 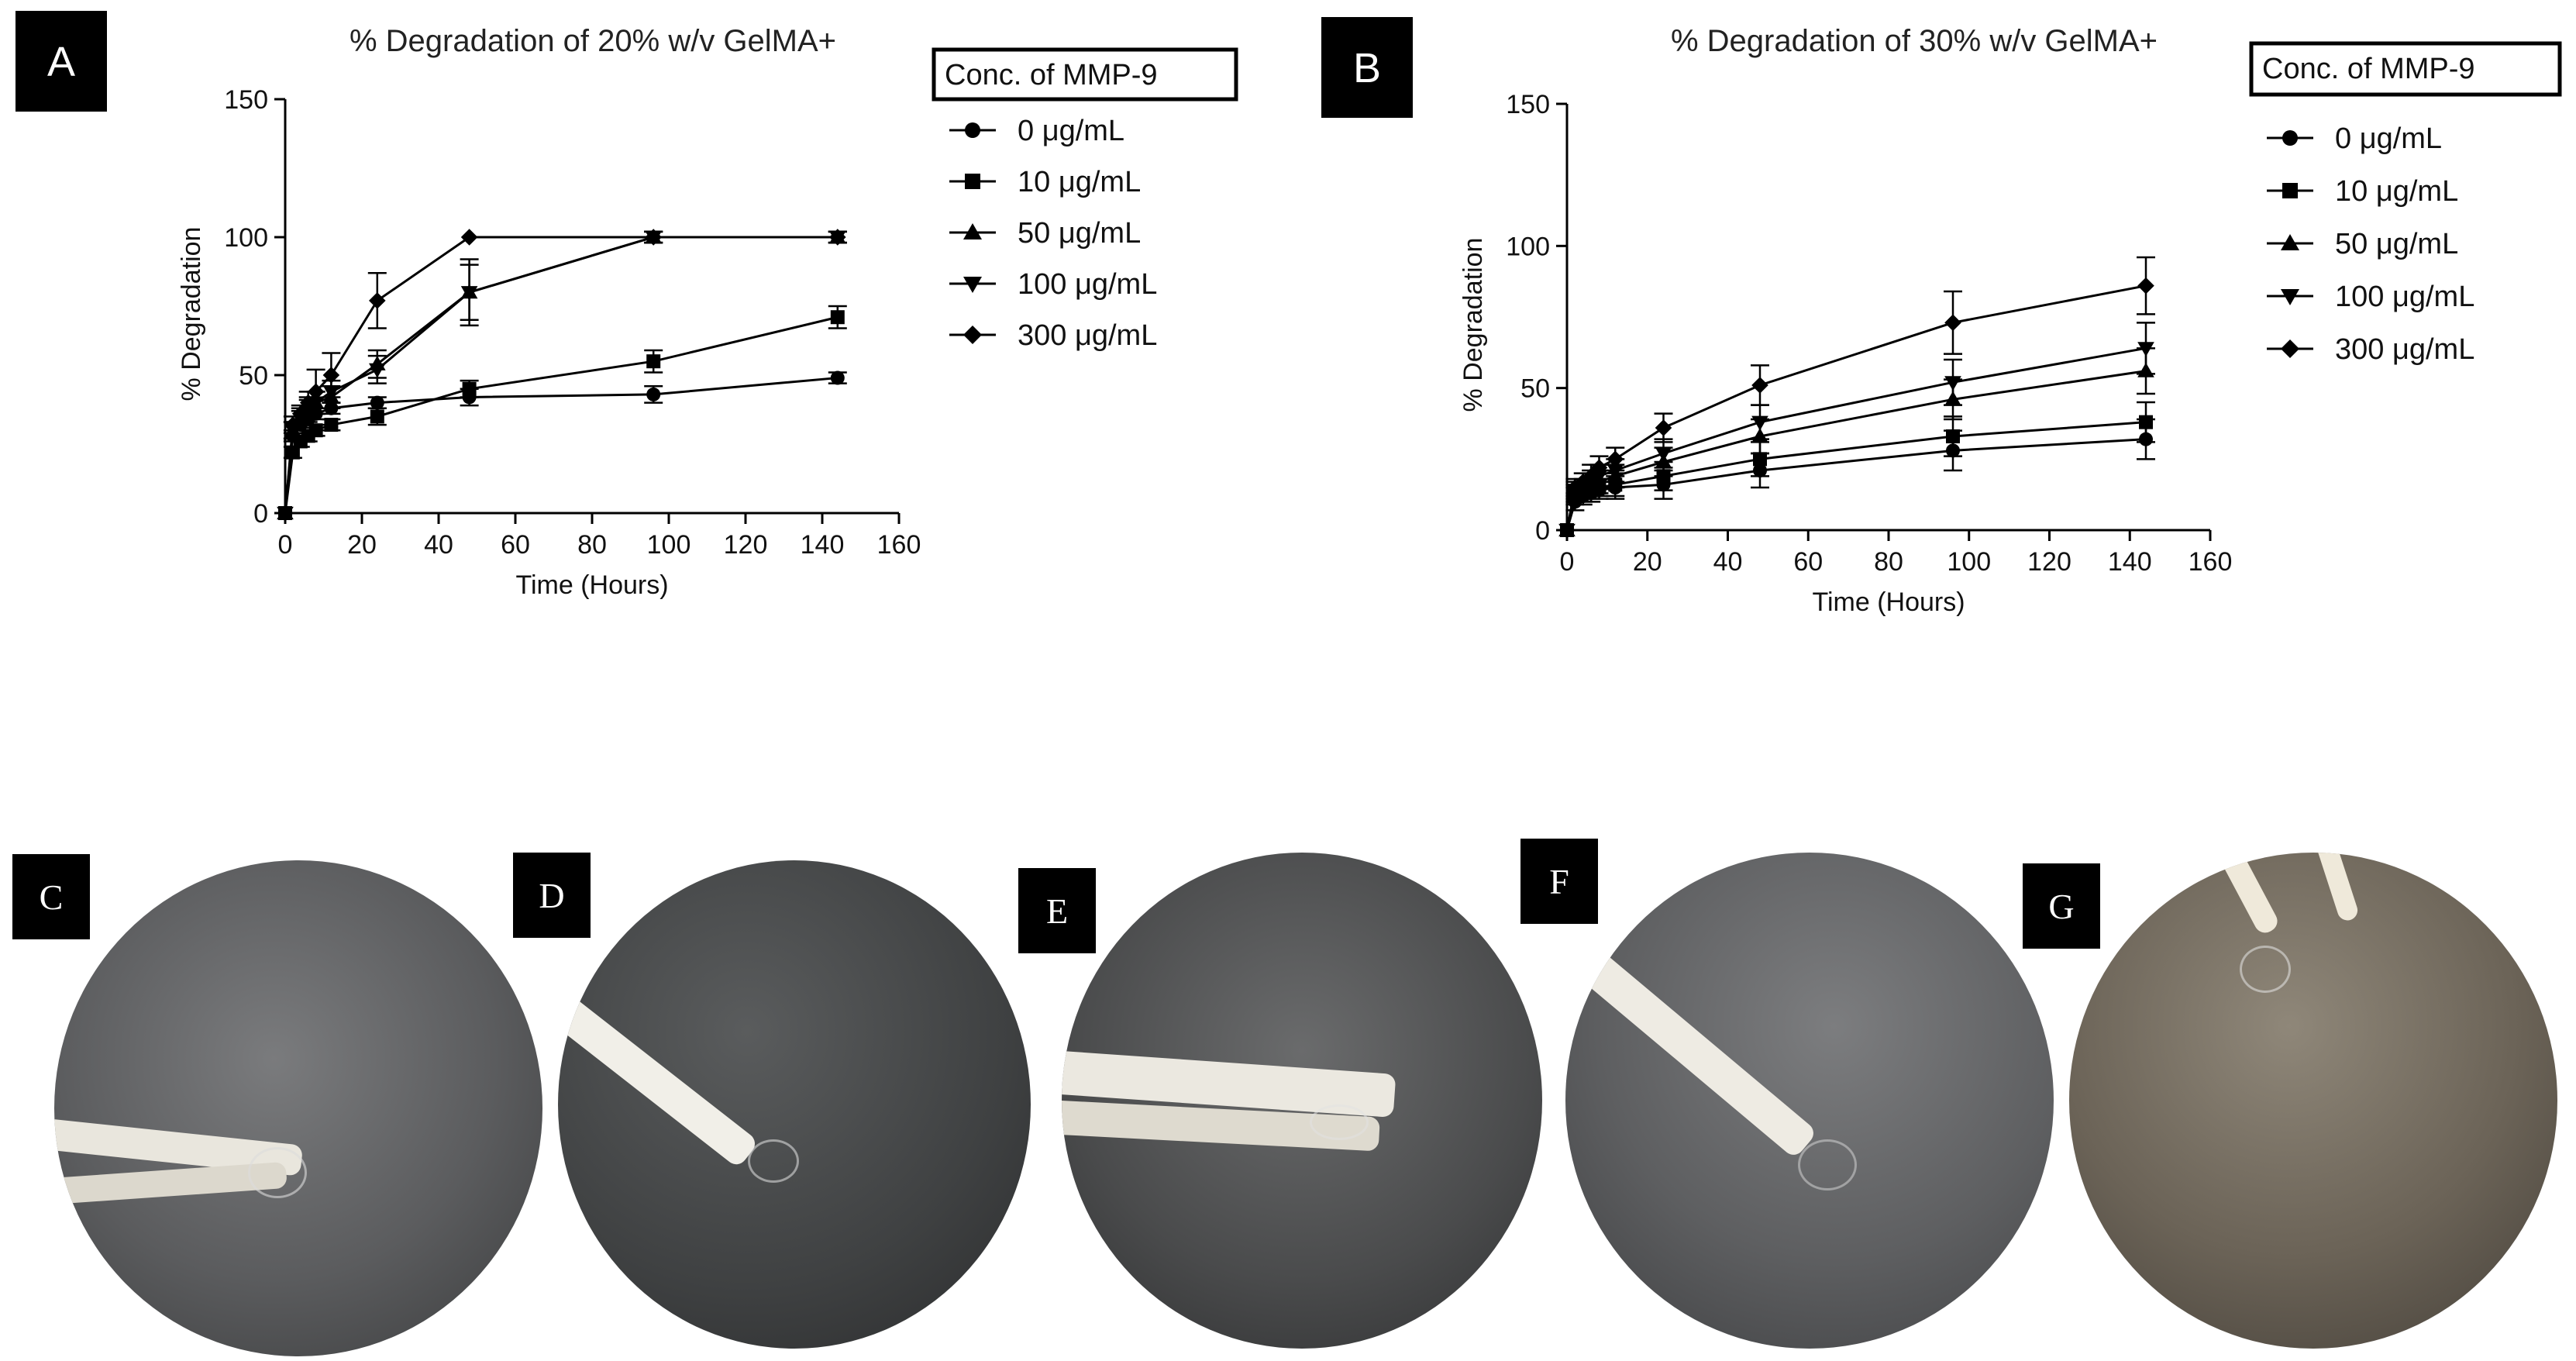 I want to click on legend-title-box-a, so click(x=1085, y=74).